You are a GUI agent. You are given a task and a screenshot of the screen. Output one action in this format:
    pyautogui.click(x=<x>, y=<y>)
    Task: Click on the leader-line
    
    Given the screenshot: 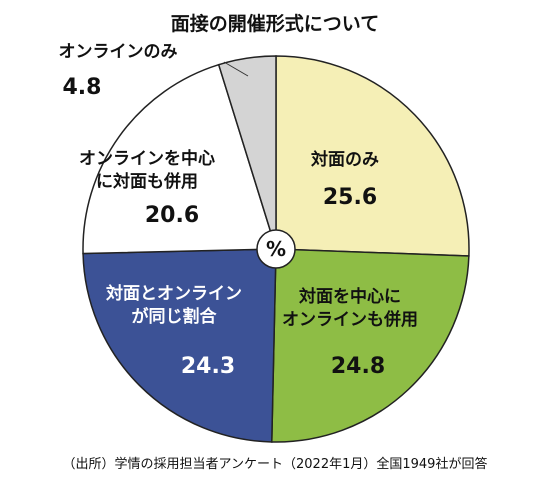 What is the action you would take?
    pyautogui.click(x=236, y=69)
    